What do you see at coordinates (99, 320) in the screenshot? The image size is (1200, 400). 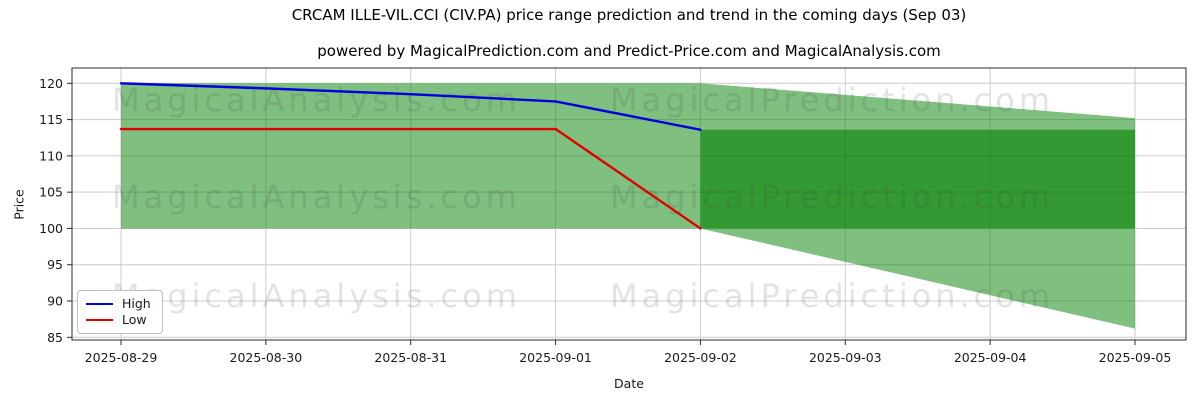 I see `low-line-swatch` at bounding box center [99, 320].